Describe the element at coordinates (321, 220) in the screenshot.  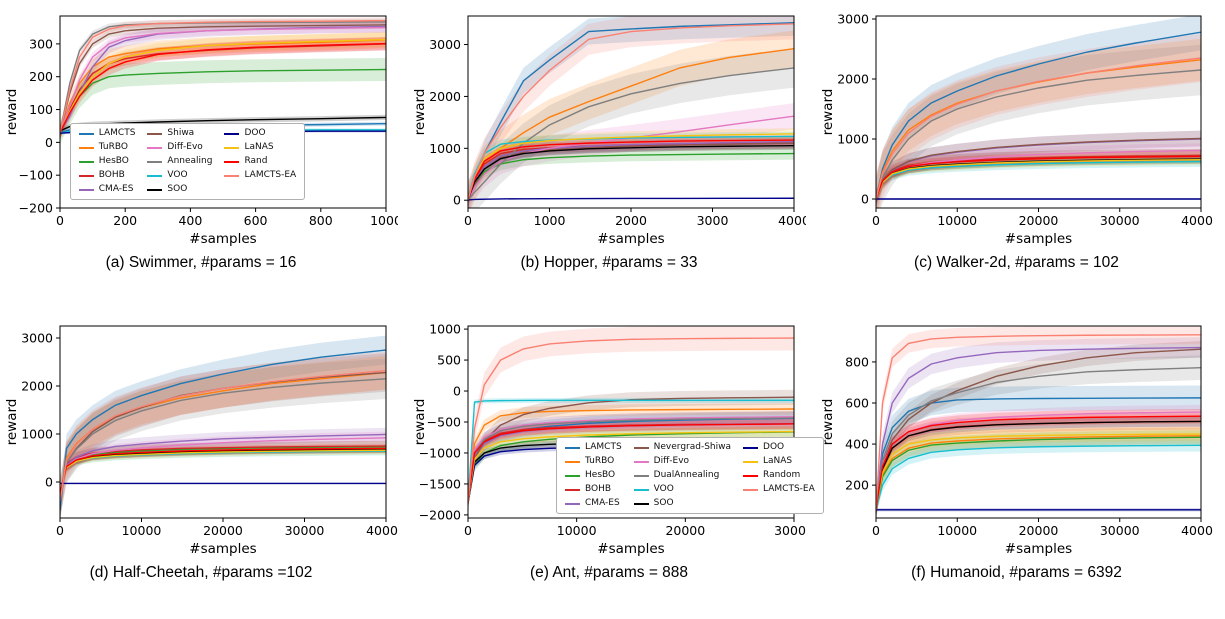
I see `x-tick-label: 800` at that location.